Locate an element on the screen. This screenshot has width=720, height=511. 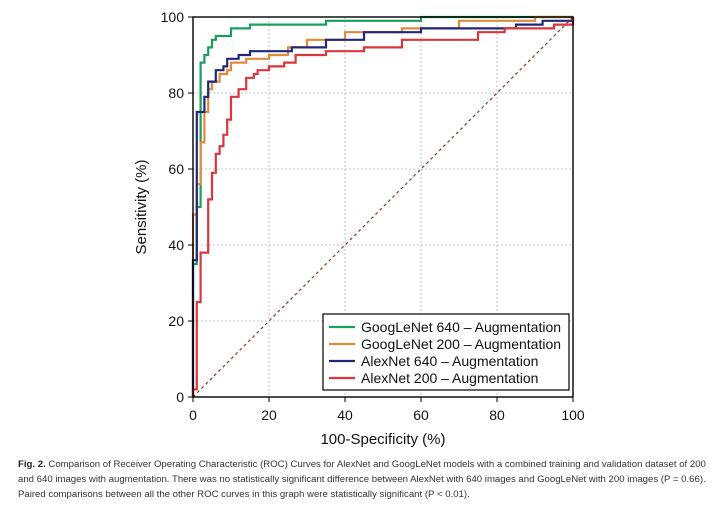
legend-label-alexnet200: AlexNet 200 – Augmentation is located at coordinates (449, 378).